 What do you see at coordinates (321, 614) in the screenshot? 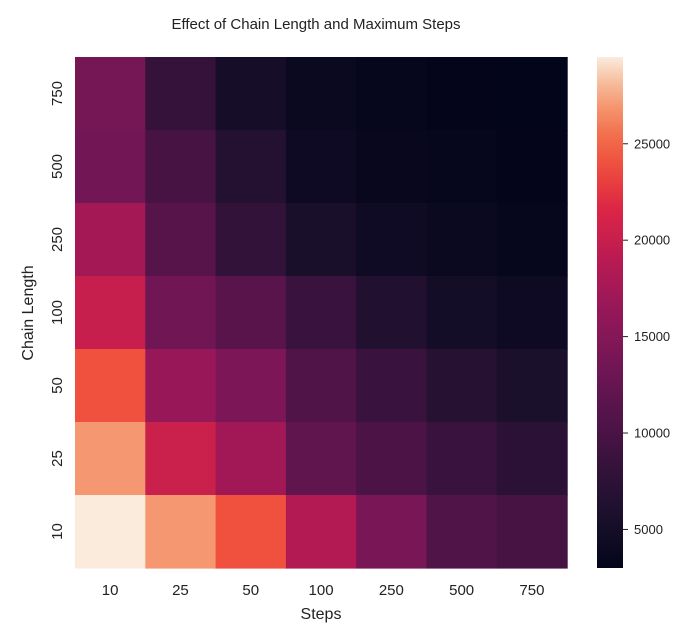
I see `x-axis-label: Steps` at bounding box center [321, 614].